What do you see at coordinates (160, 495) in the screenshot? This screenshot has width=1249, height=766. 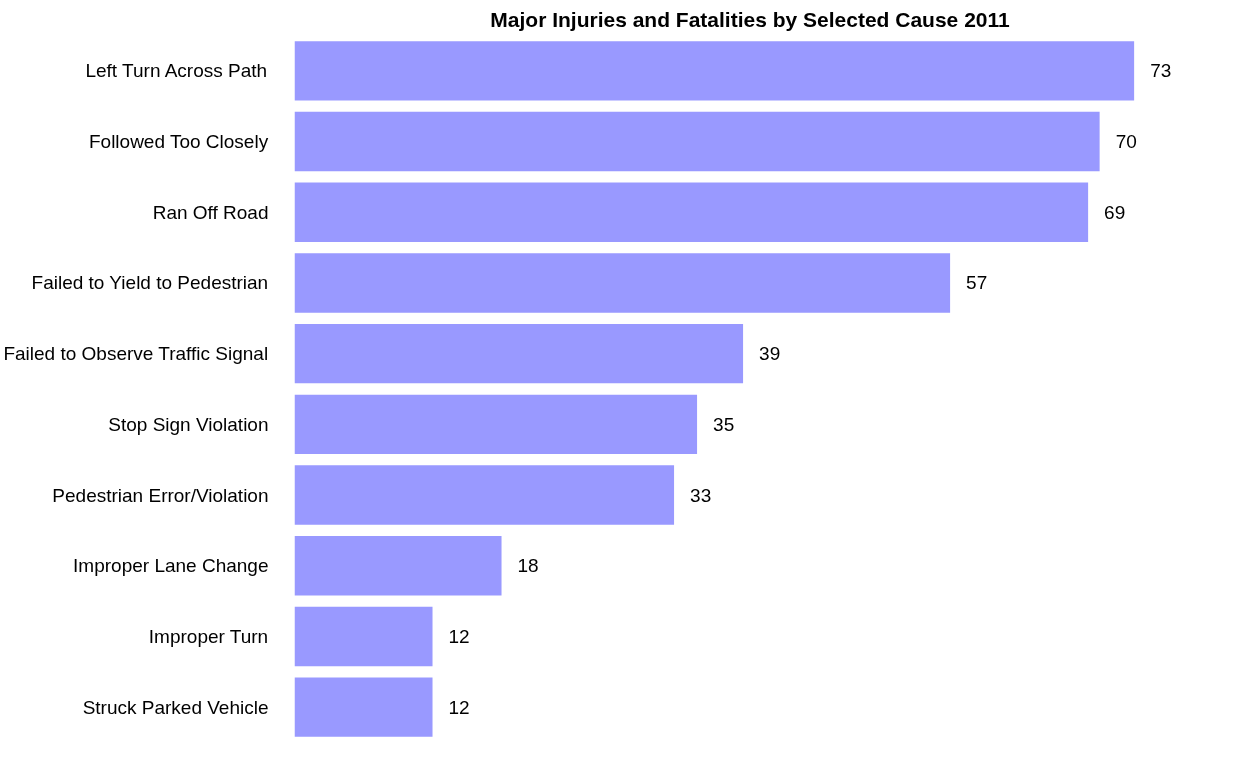 I see `y-tick-label: Pedestrian Error/Violation` at bounding box center [160, 495].